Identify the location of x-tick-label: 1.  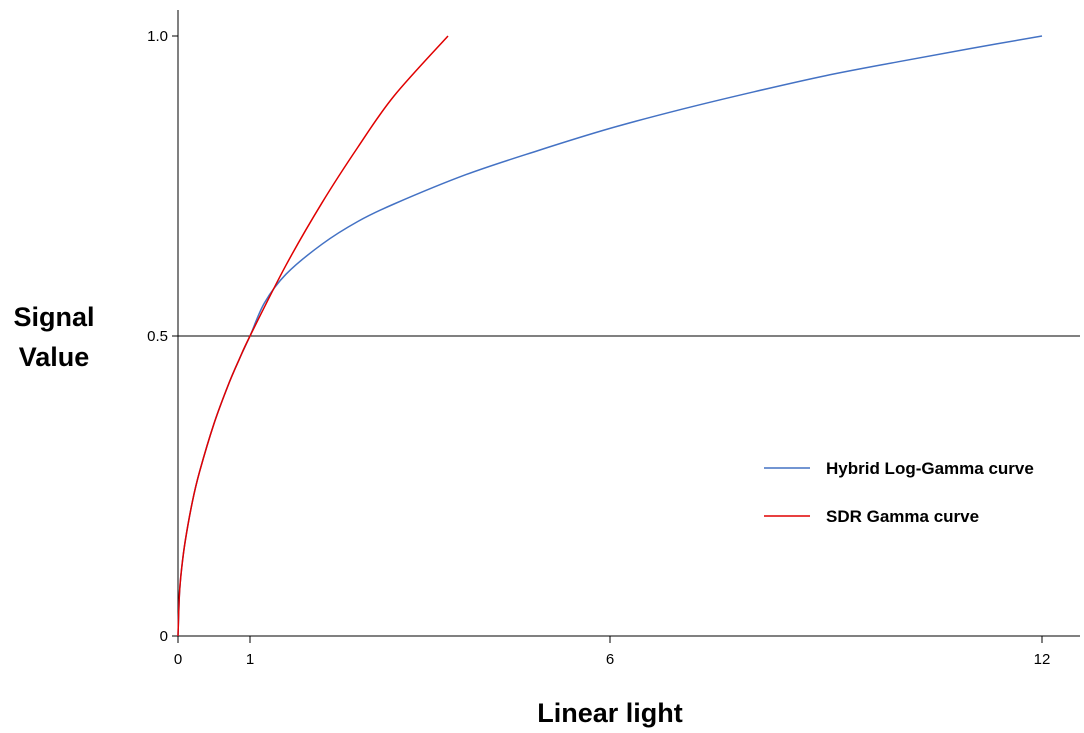
(250, 659).